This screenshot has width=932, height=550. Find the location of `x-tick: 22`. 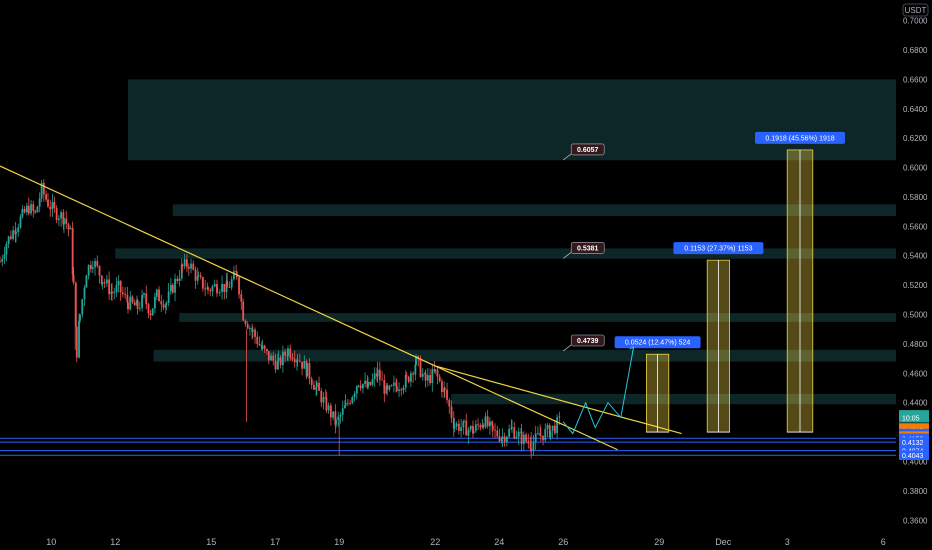

x-tick: 22 is located at coordinates (435, 542).